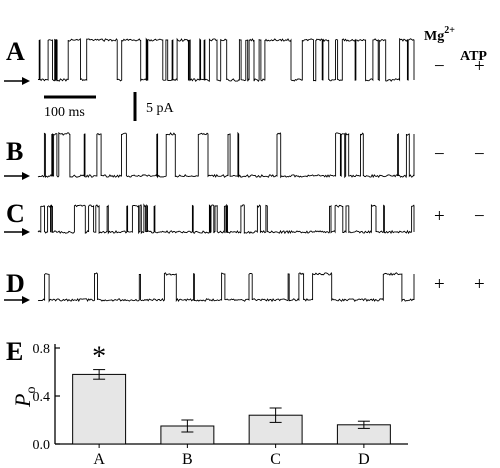 The height and width of the screenshot is (468, 500). I want to click on closed-level-arrow-a, so click(17, 81).